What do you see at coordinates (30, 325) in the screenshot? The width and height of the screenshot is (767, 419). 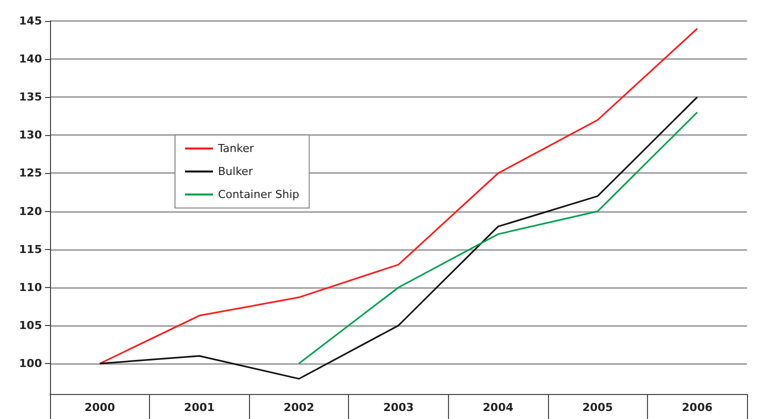 I see `y-tick-label: 105` at bounding box center [30, 325].